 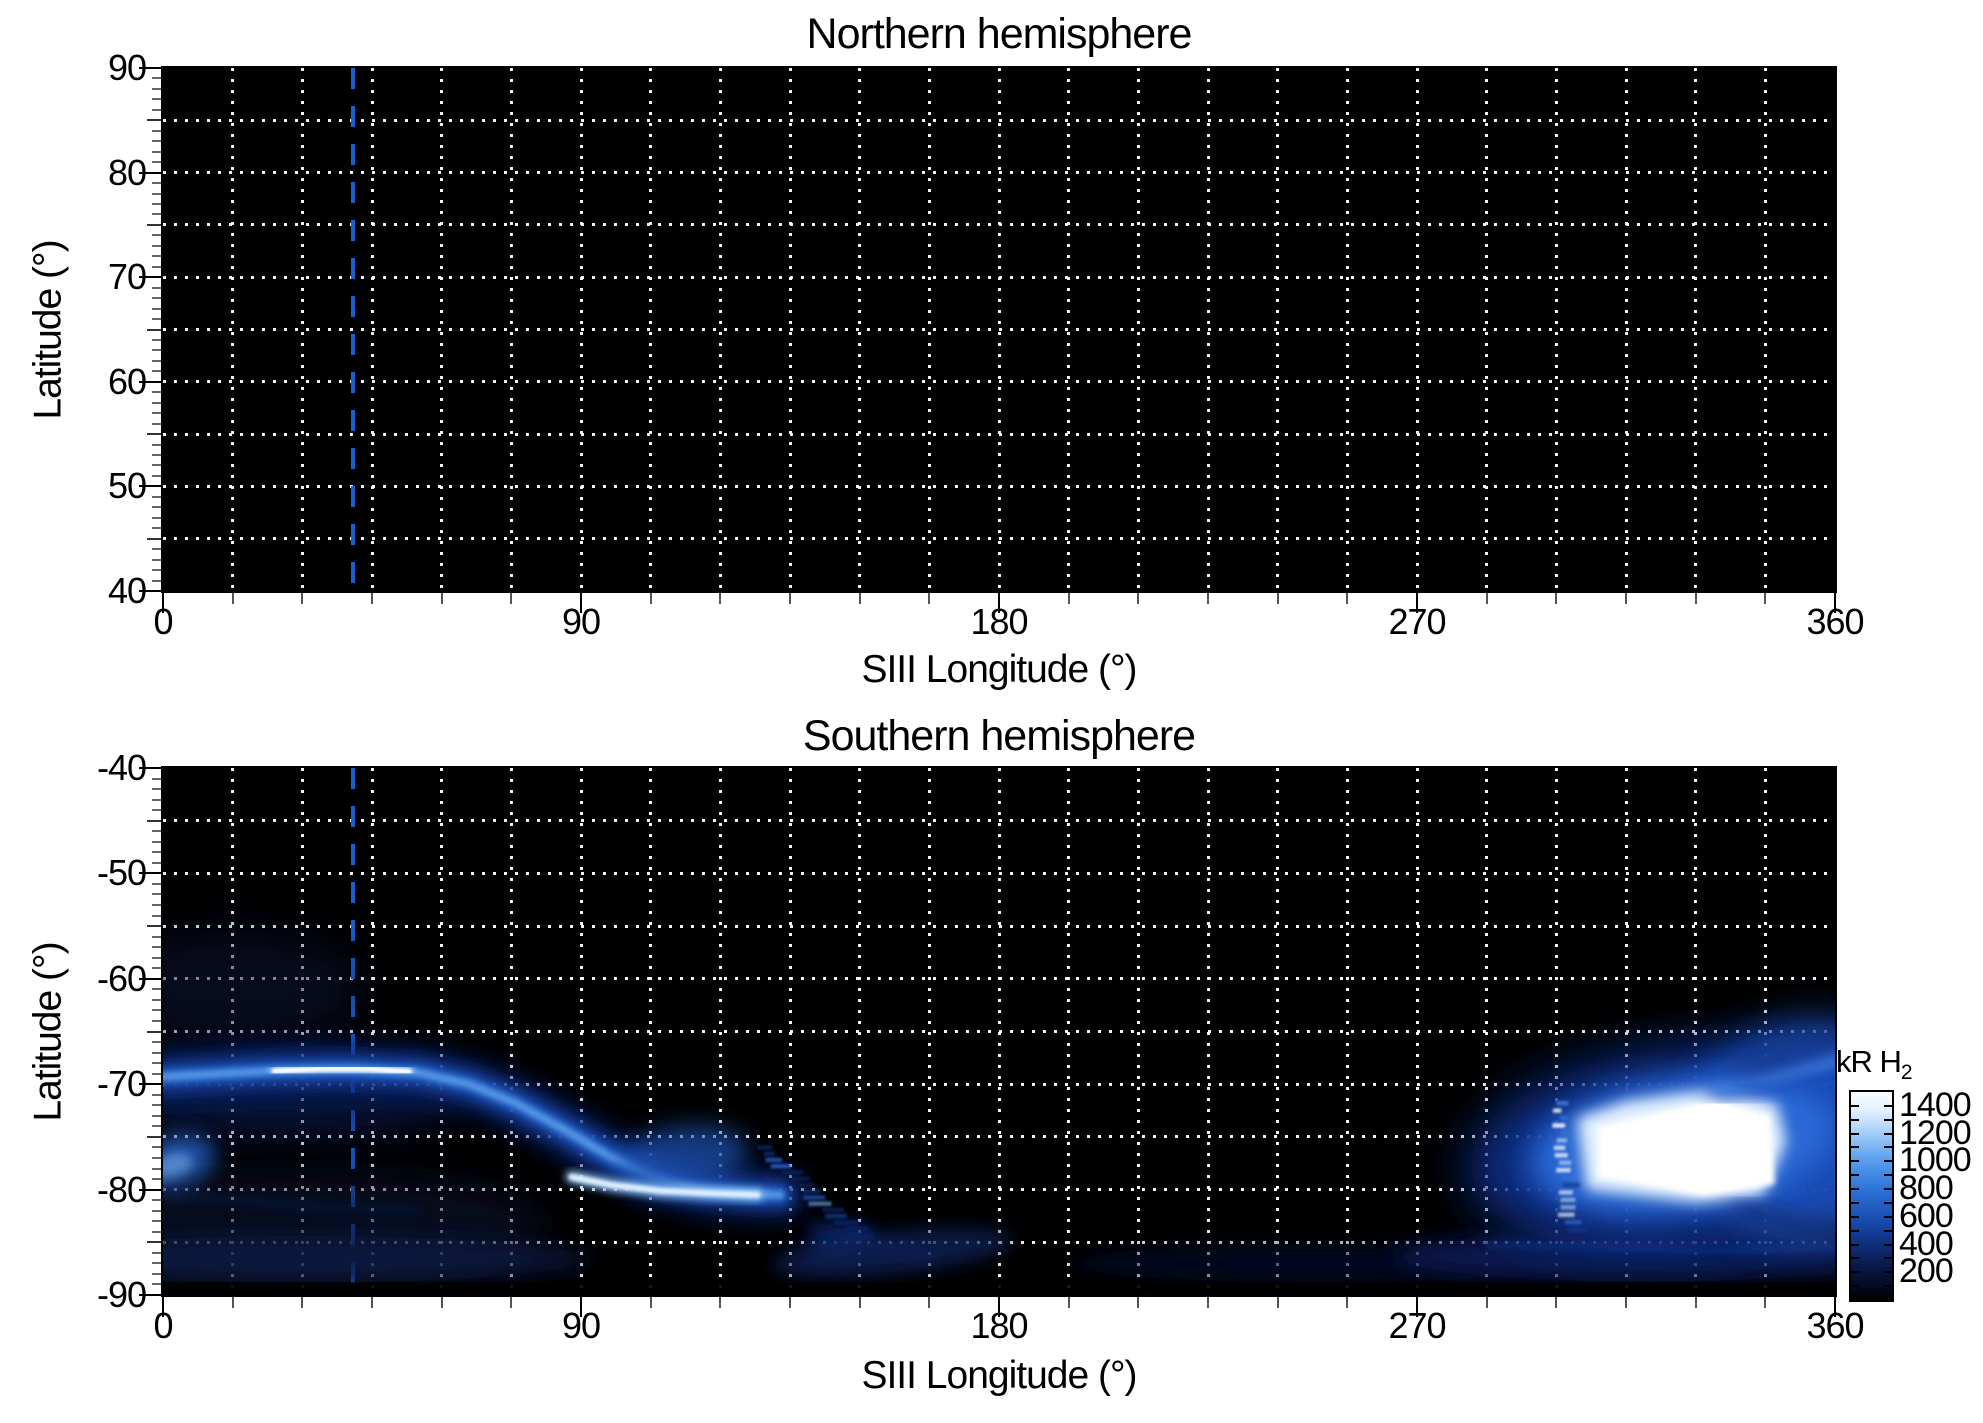 I want to click on y-tick-south--55, so click(x=154, y=926).